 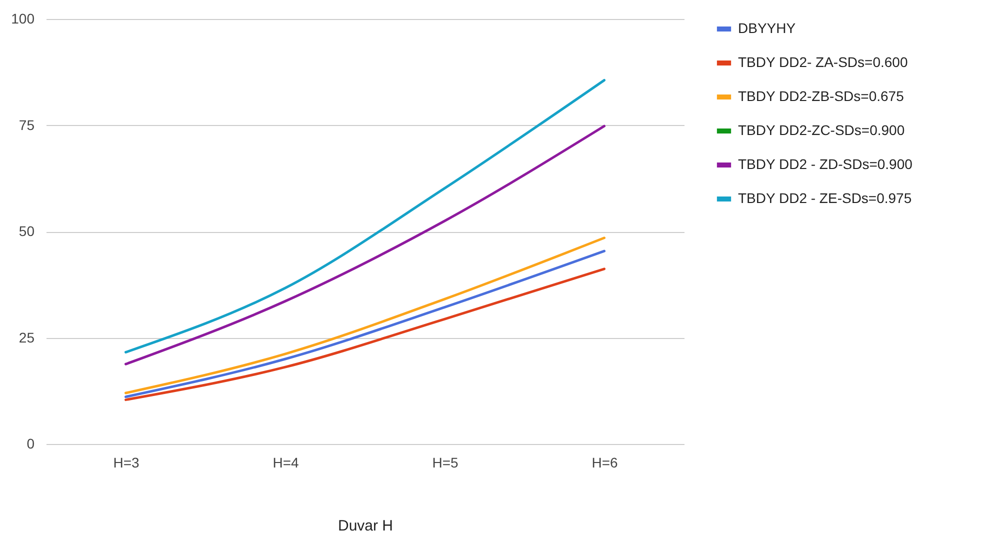 What do you see at coordinates (821, 96) in the screenshot?
I see `legend-label: TBDY DD2-ZB-SDs=0.675` at bounding box center [821, 96].